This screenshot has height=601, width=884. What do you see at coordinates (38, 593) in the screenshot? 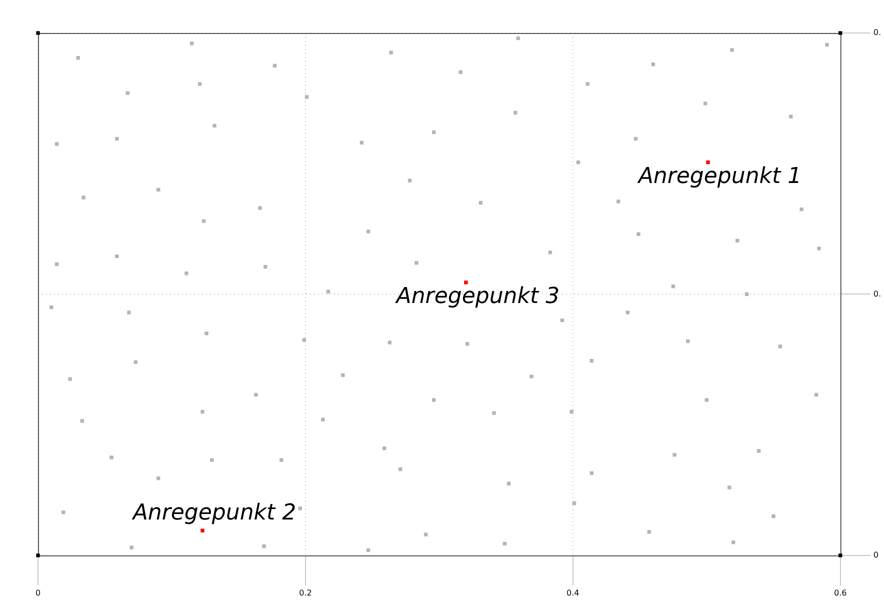
I see `x-tick-label: 0` at bounding box center [38, 593].